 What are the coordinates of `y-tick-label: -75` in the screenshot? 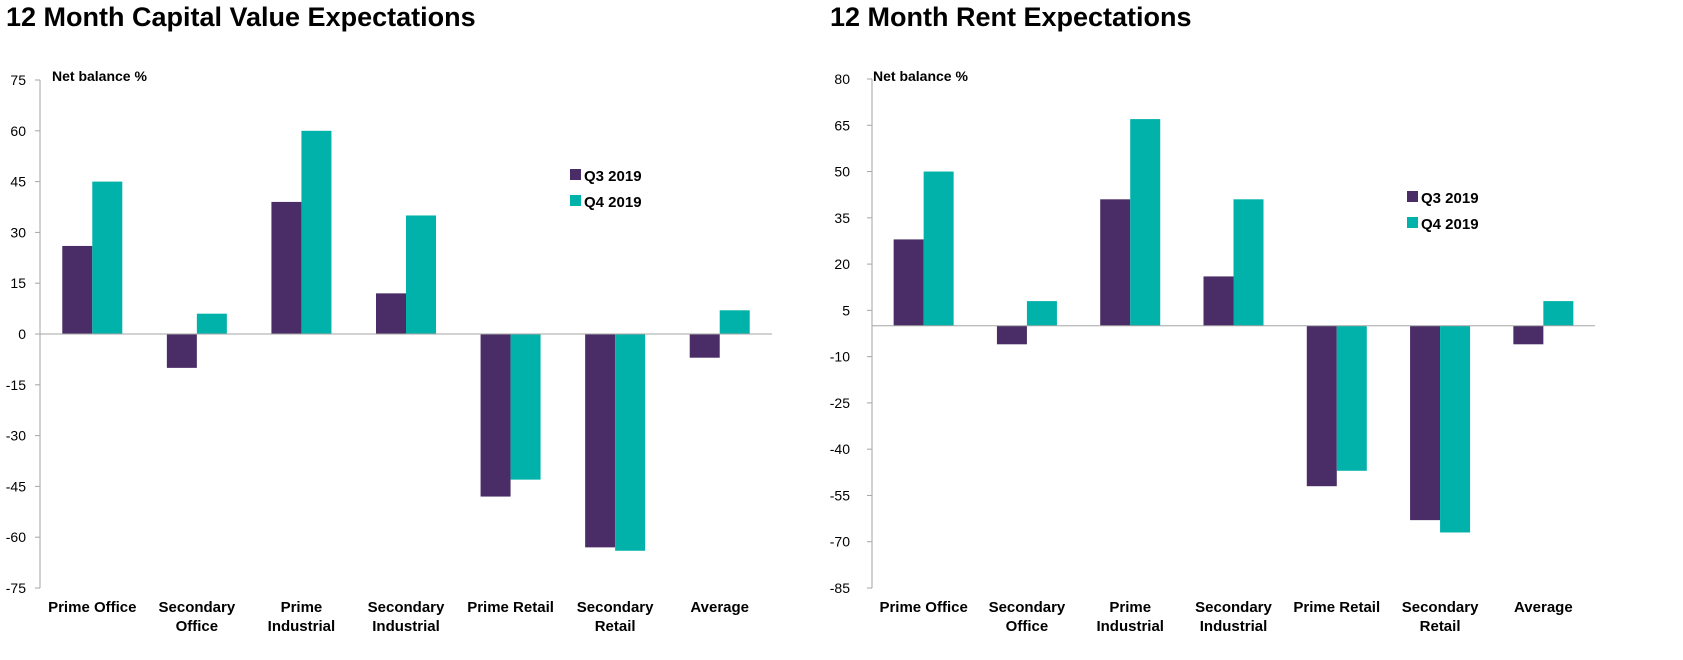 It's located at (16, 588).